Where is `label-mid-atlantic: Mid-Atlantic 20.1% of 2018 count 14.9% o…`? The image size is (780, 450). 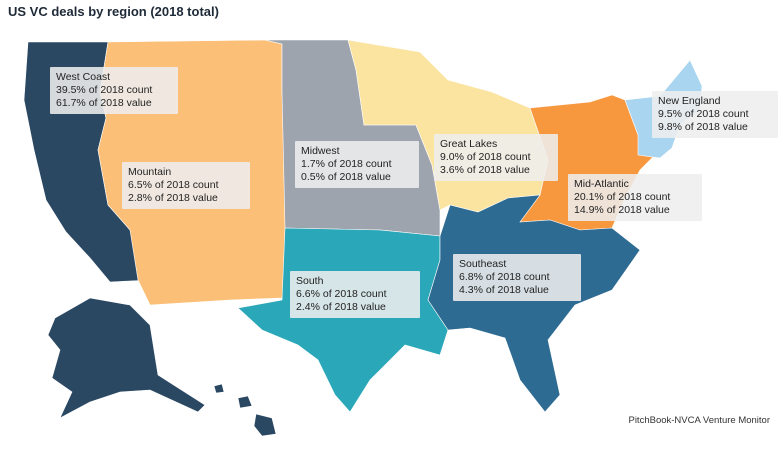
label-mid-atlantic: Mid-Atlantic 20.1% of 2018 count 14.9% o… is located at coordinates (635, 197).